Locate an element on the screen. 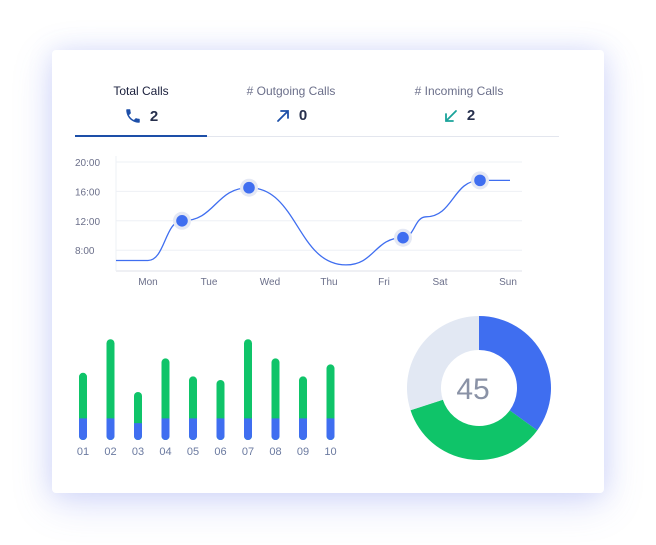 Image resolution: width=656 pixels, height=545 pixels. bar-category-label: 04 is located at coordinates (165, 452).